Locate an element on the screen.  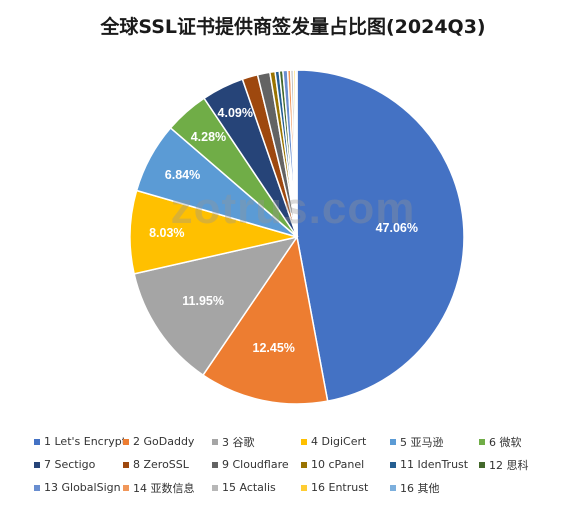
legend-label: 11 IdenTrust is located at coordinates (434, 464).